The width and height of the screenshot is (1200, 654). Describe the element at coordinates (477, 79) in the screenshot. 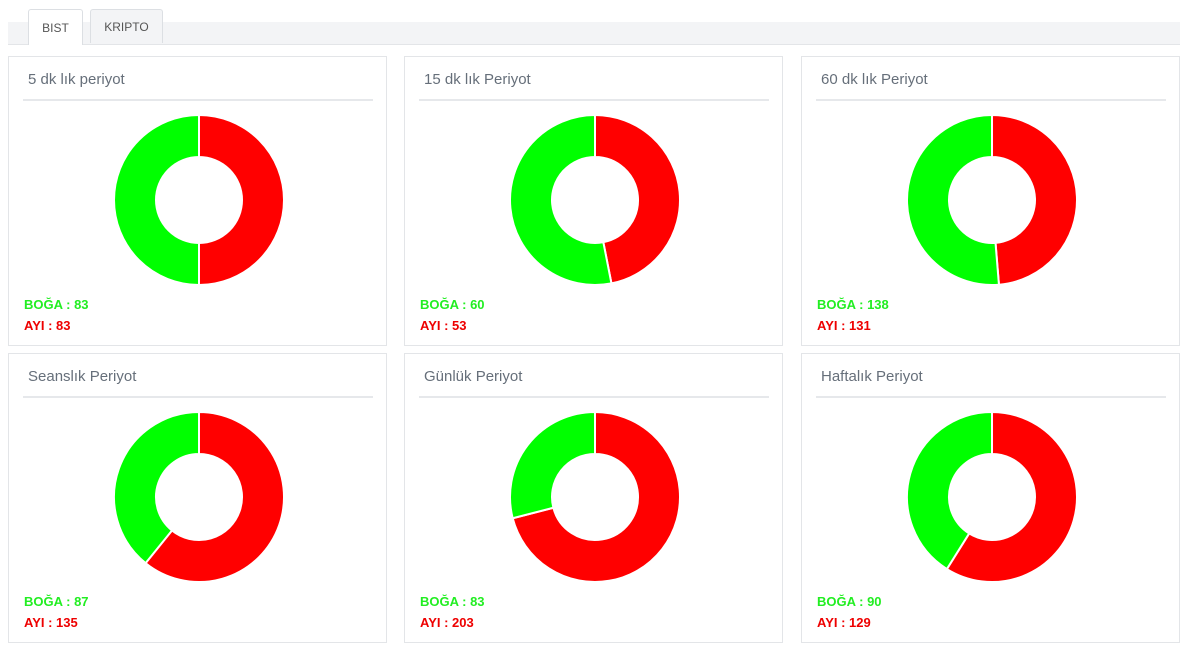

I see `card-title: 15 dk lık Periyot` at that location.